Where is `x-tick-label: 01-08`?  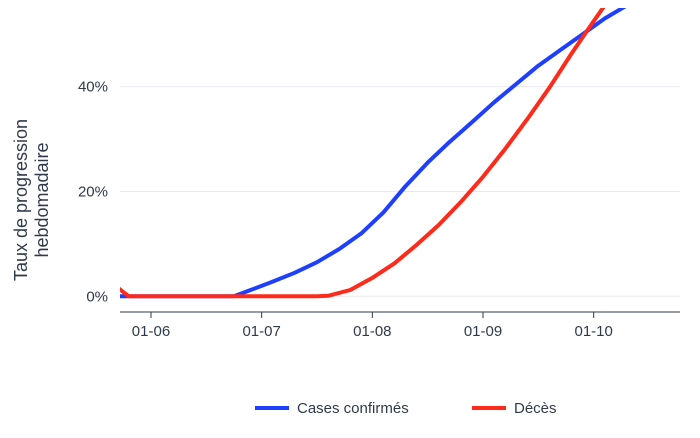 x-tick-label: 01-08 is located at coordinates (372, 331).